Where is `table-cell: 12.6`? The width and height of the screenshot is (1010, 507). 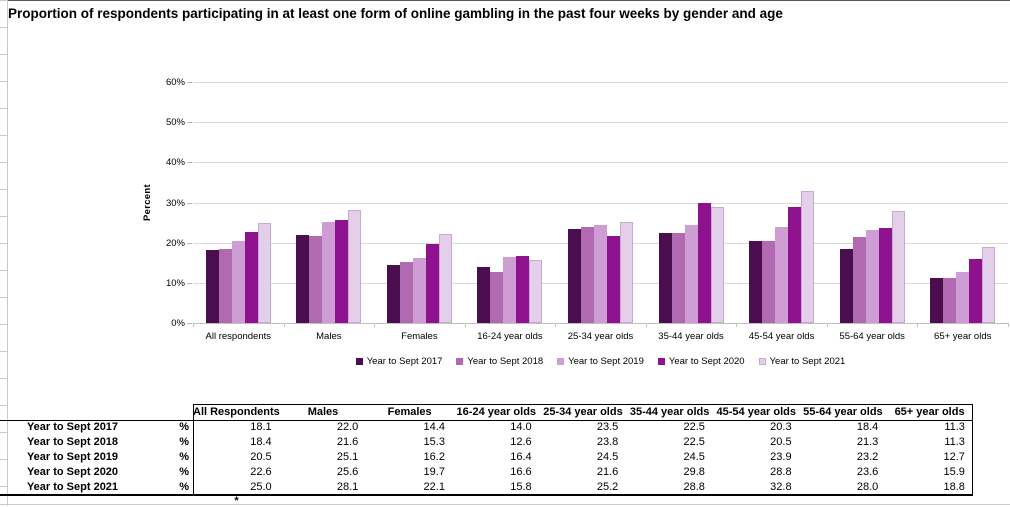
table-cell: 12.6 is located at coordinates (521, 442).